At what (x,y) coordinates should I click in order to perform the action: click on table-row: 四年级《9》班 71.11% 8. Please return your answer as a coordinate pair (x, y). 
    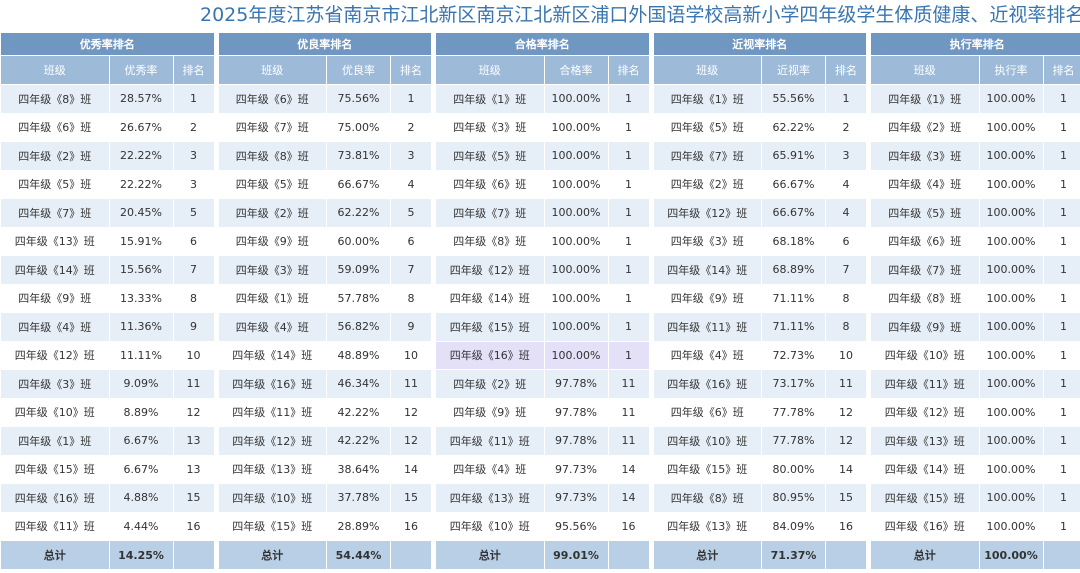
    Looking at the image, I should click on (760, 298).